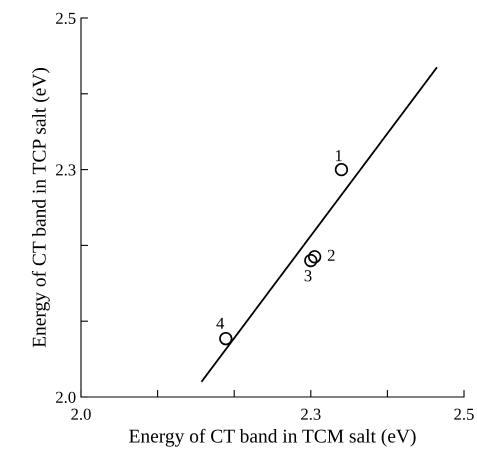 This screenshot has width=477, height=452. Describe the element at coordinates (81, 414) in the screenshot. I see `x-tick-label: 2.0` at that location.